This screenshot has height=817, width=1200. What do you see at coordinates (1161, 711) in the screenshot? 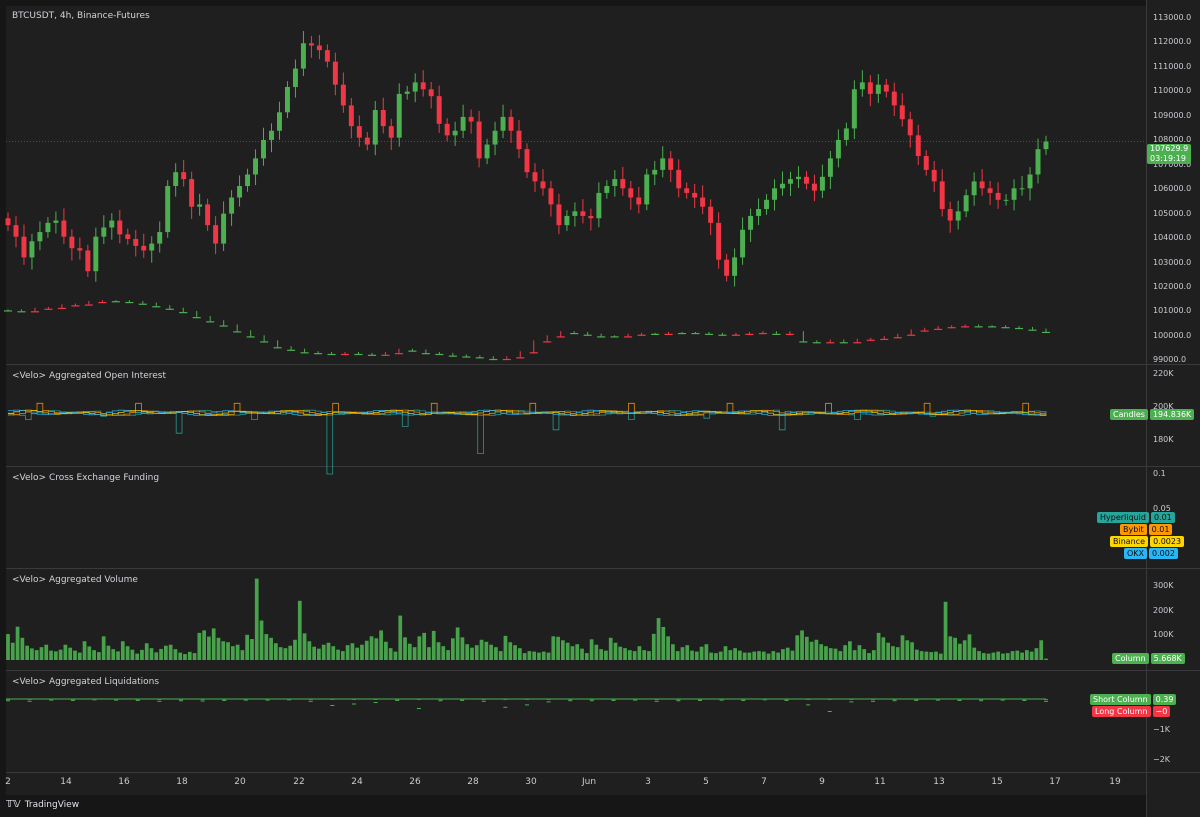
I see `liq-badge-value: −0` at bounding box center [1161, 711].